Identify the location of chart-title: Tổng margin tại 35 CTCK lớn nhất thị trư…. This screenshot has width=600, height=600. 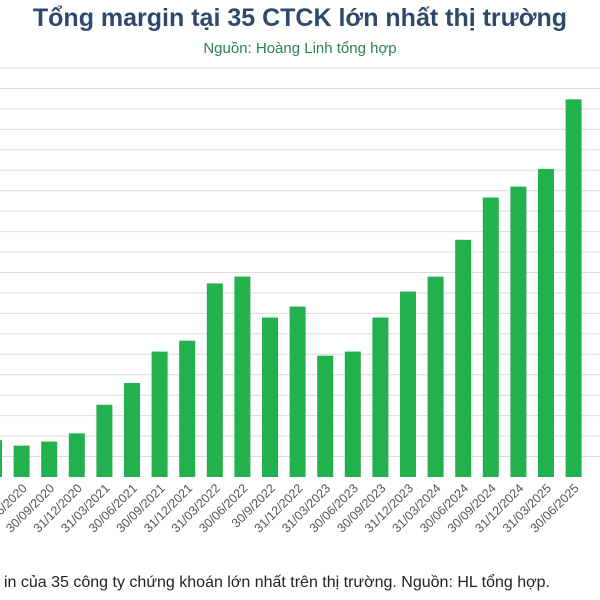
(300, 18).